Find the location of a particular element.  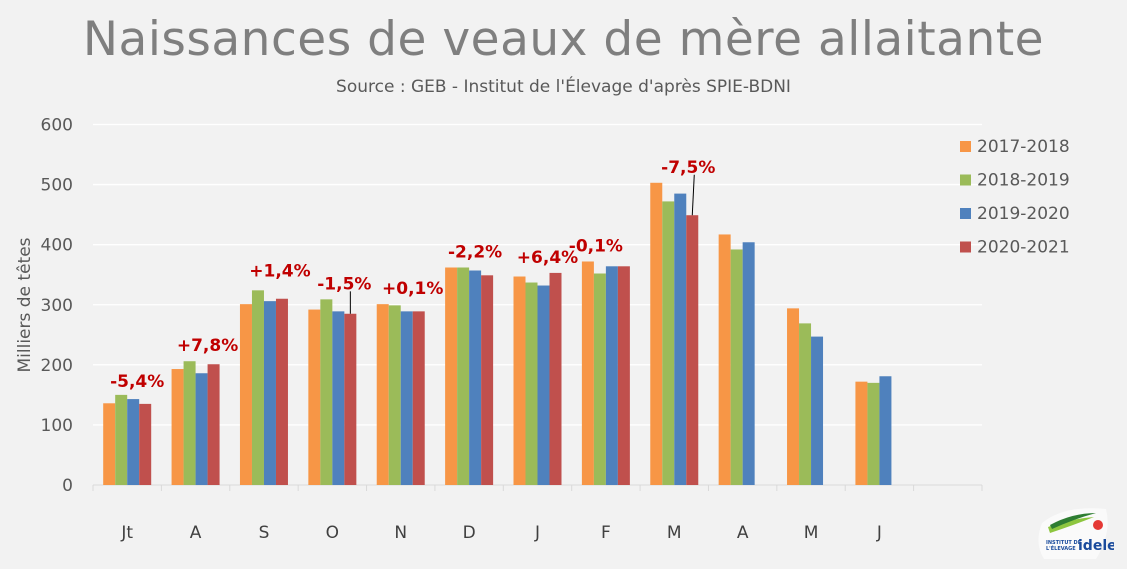

bar-2017-2018-N is located at coordinates (382, 394).